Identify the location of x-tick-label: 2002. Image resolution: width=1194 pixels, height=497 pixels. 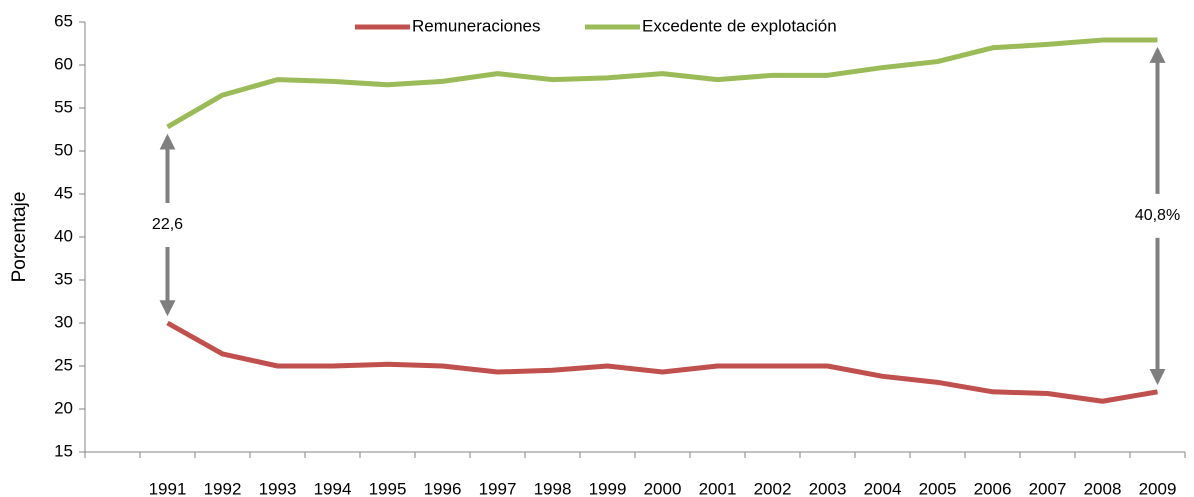
(773, 488).